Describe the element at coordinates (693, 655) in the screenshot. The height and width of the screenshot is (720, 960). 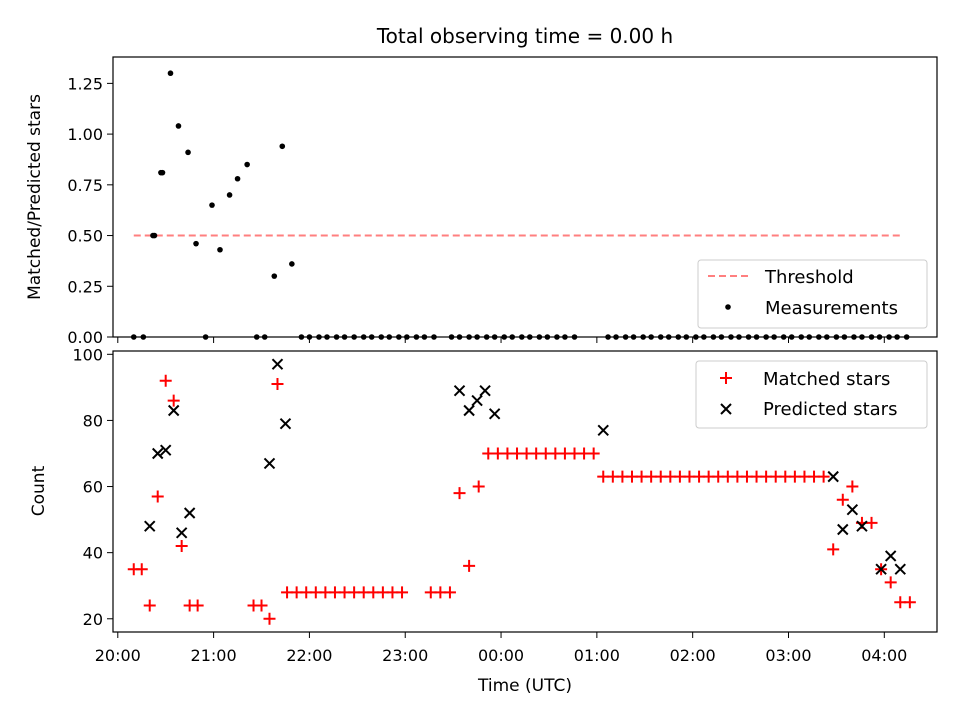
I see `x-tick-label: 02:00` at that location.